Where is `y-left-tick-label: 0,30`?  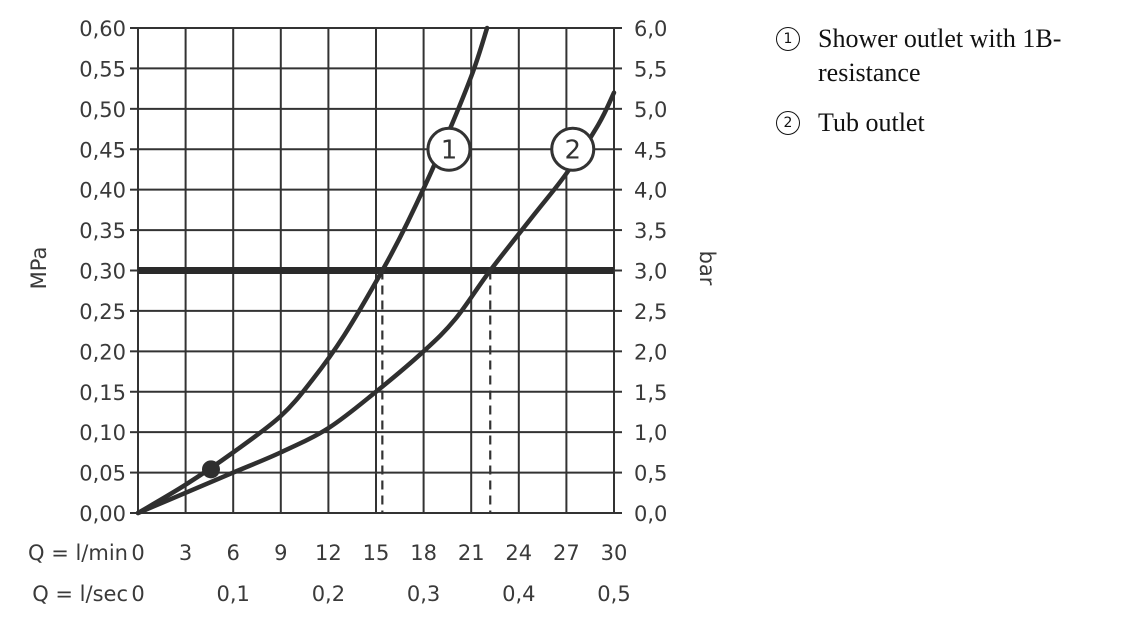
y-left-tick-label: 0,30 is located at coordinates (102, 272).